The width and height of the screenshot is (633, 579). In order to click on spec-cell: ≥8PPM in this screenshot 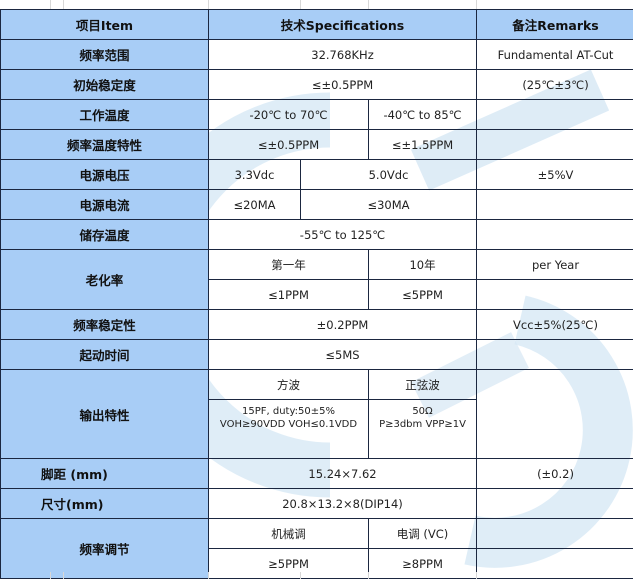, I will do `click(422, 563)`.